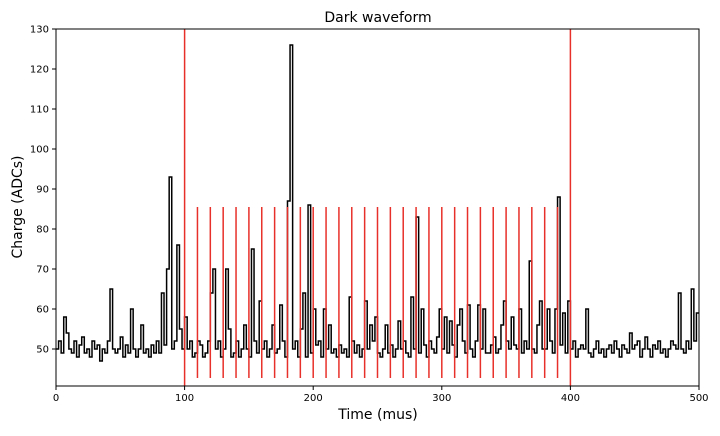 The width and height of the screenshot is (720, 436). I want to click on y-tick-label: 70, so click(42, 270).